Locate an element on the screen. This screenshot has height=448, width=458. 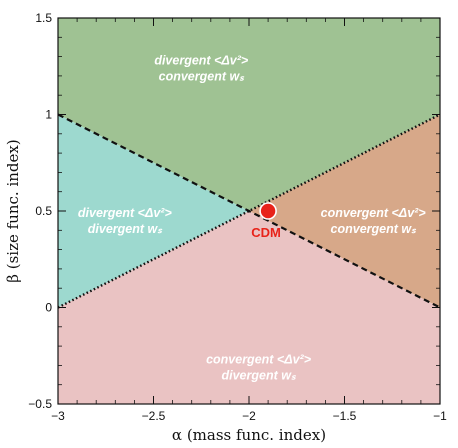
x-tick-label: −1 is located at coordinates (440, 416).